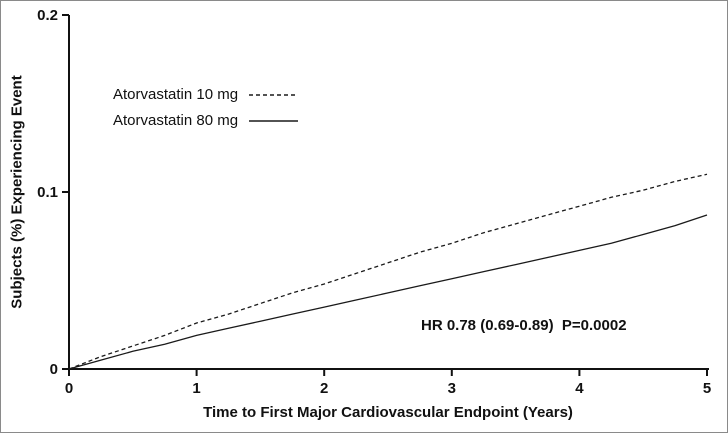  I want to click on x-tick-label: 3, so click(452, 388).